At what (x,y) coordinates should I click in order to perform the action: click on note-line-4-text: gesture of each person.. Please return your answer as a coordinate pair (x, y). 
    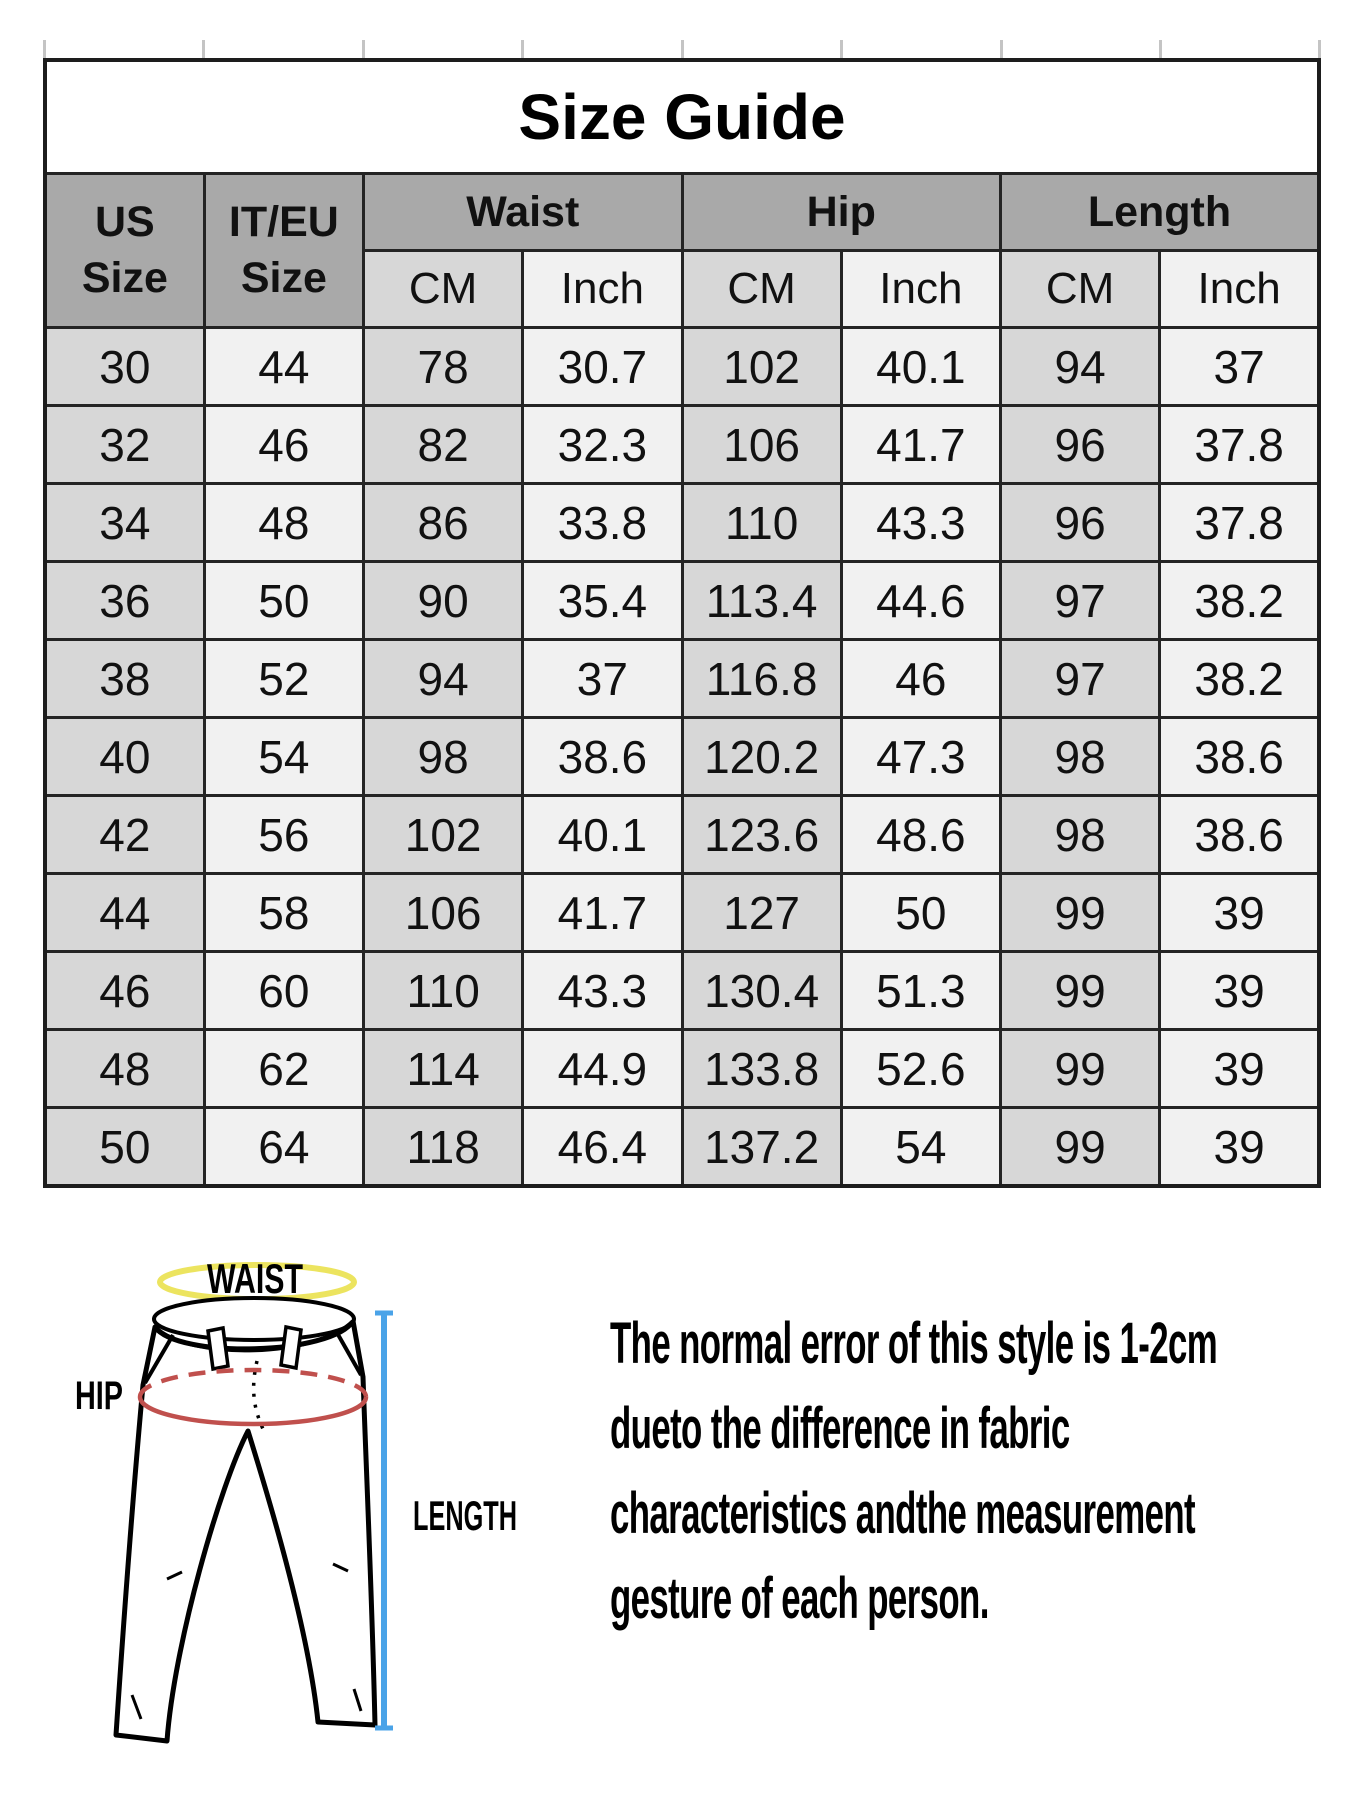
    Looking at the image, I should click on (799, 1598).